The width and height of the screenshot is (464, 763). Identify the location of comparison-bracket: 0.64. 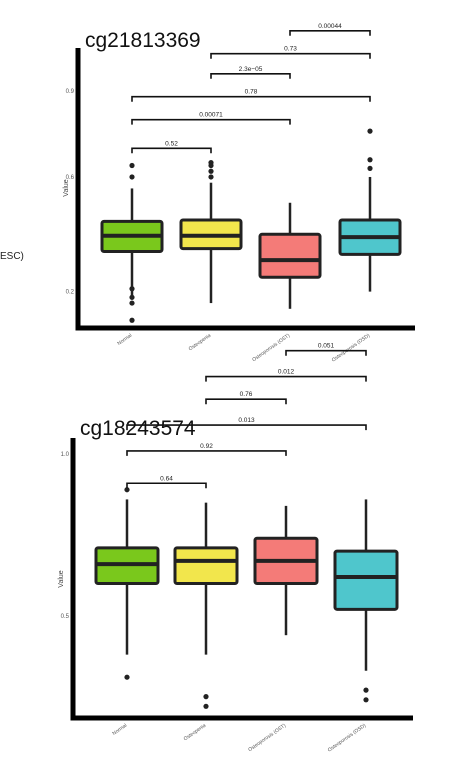
(166, 482).